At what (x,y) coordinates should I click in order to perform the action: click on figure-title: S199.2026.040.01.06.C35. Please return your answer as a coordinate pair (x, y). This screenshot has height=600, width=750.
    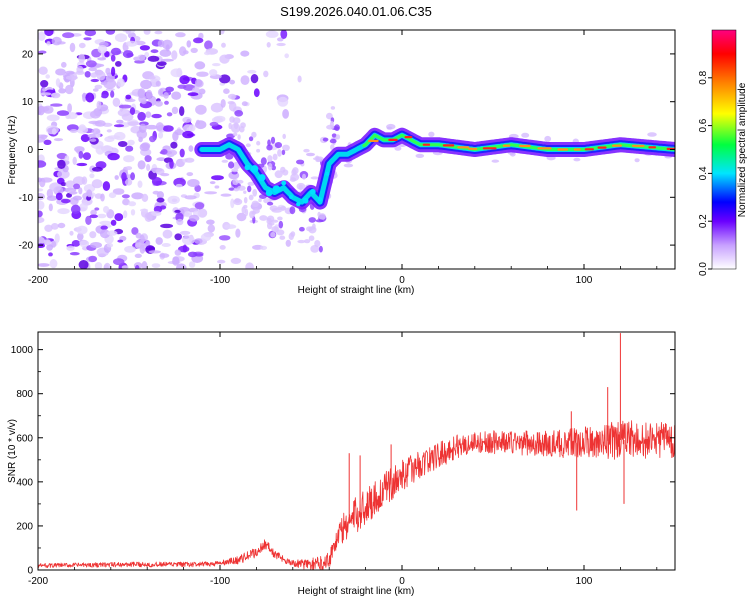
    Looking at the image, I should click on (356, 11).